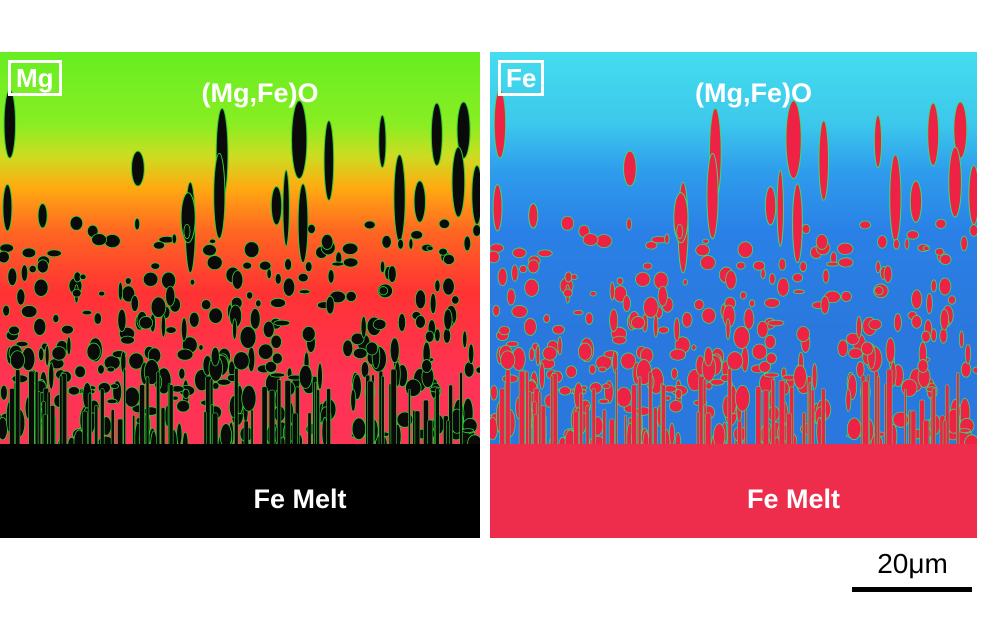  I want to click on mg-melt-region, so click(240, 491).